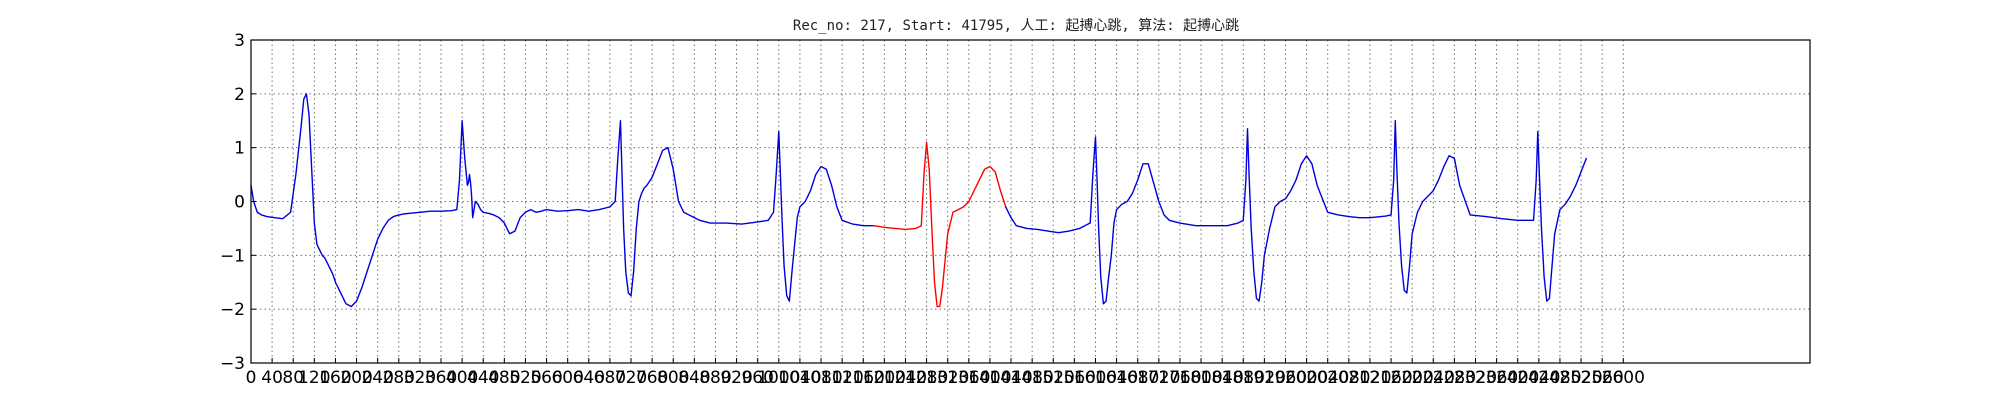  I want to click on x-tick-label: 720, so click(631, 378).